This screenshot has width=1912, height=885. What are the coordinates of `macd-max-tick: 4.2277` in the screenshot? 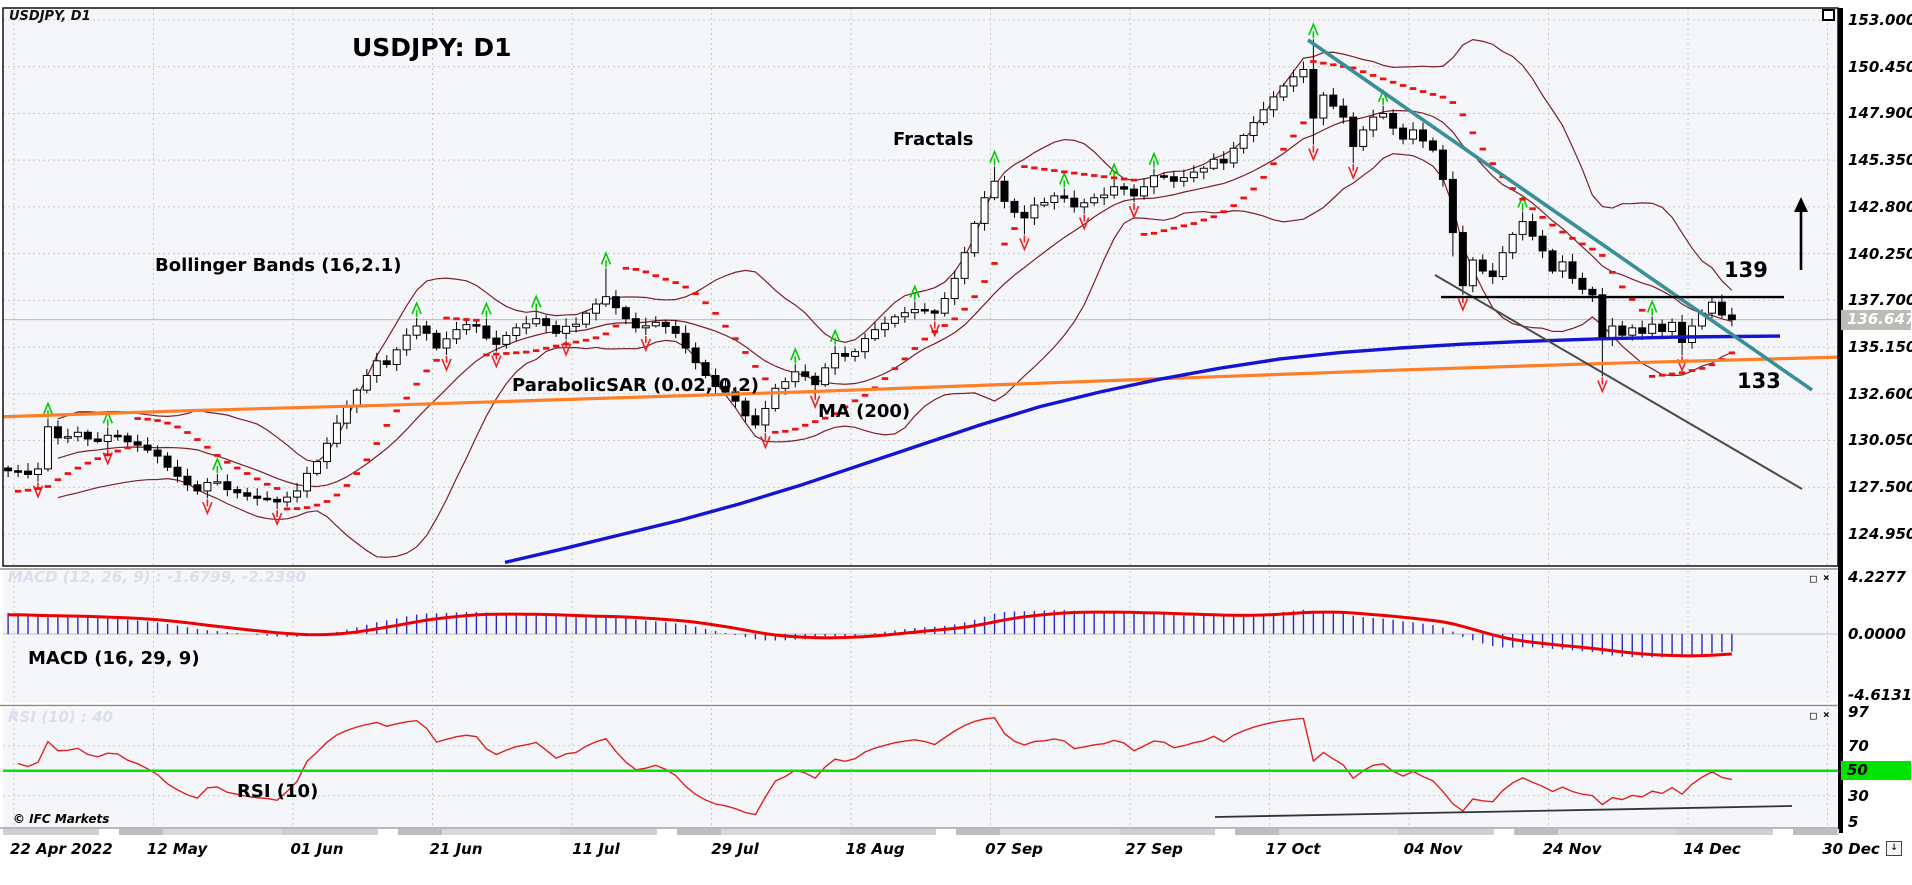 It's located at (1877, 577).